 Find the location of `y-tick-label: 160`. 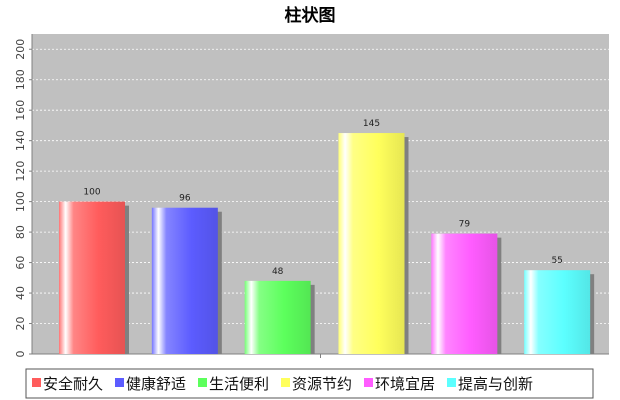

y-tick-label: 160 is located at coordinates (20, 110).